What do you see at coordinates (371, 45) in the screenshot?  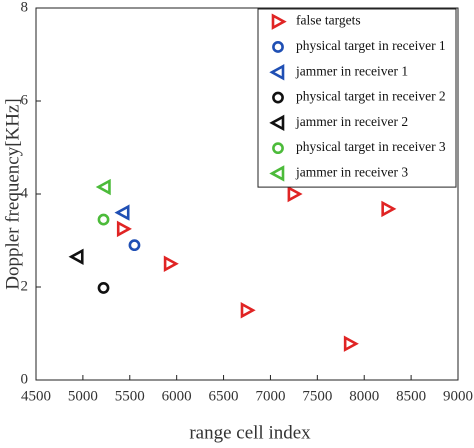 I see `legend-text: physical target in receiver 1` at bounding box center [371, 45].